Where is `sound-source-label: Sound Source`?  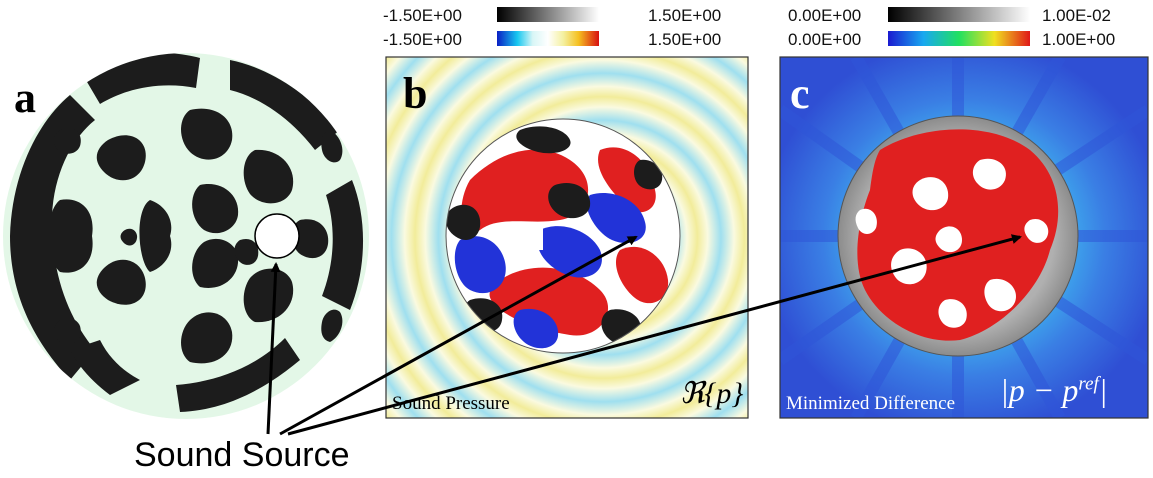 sound-source-label: Sound Source is located at coordinates (242, 455).